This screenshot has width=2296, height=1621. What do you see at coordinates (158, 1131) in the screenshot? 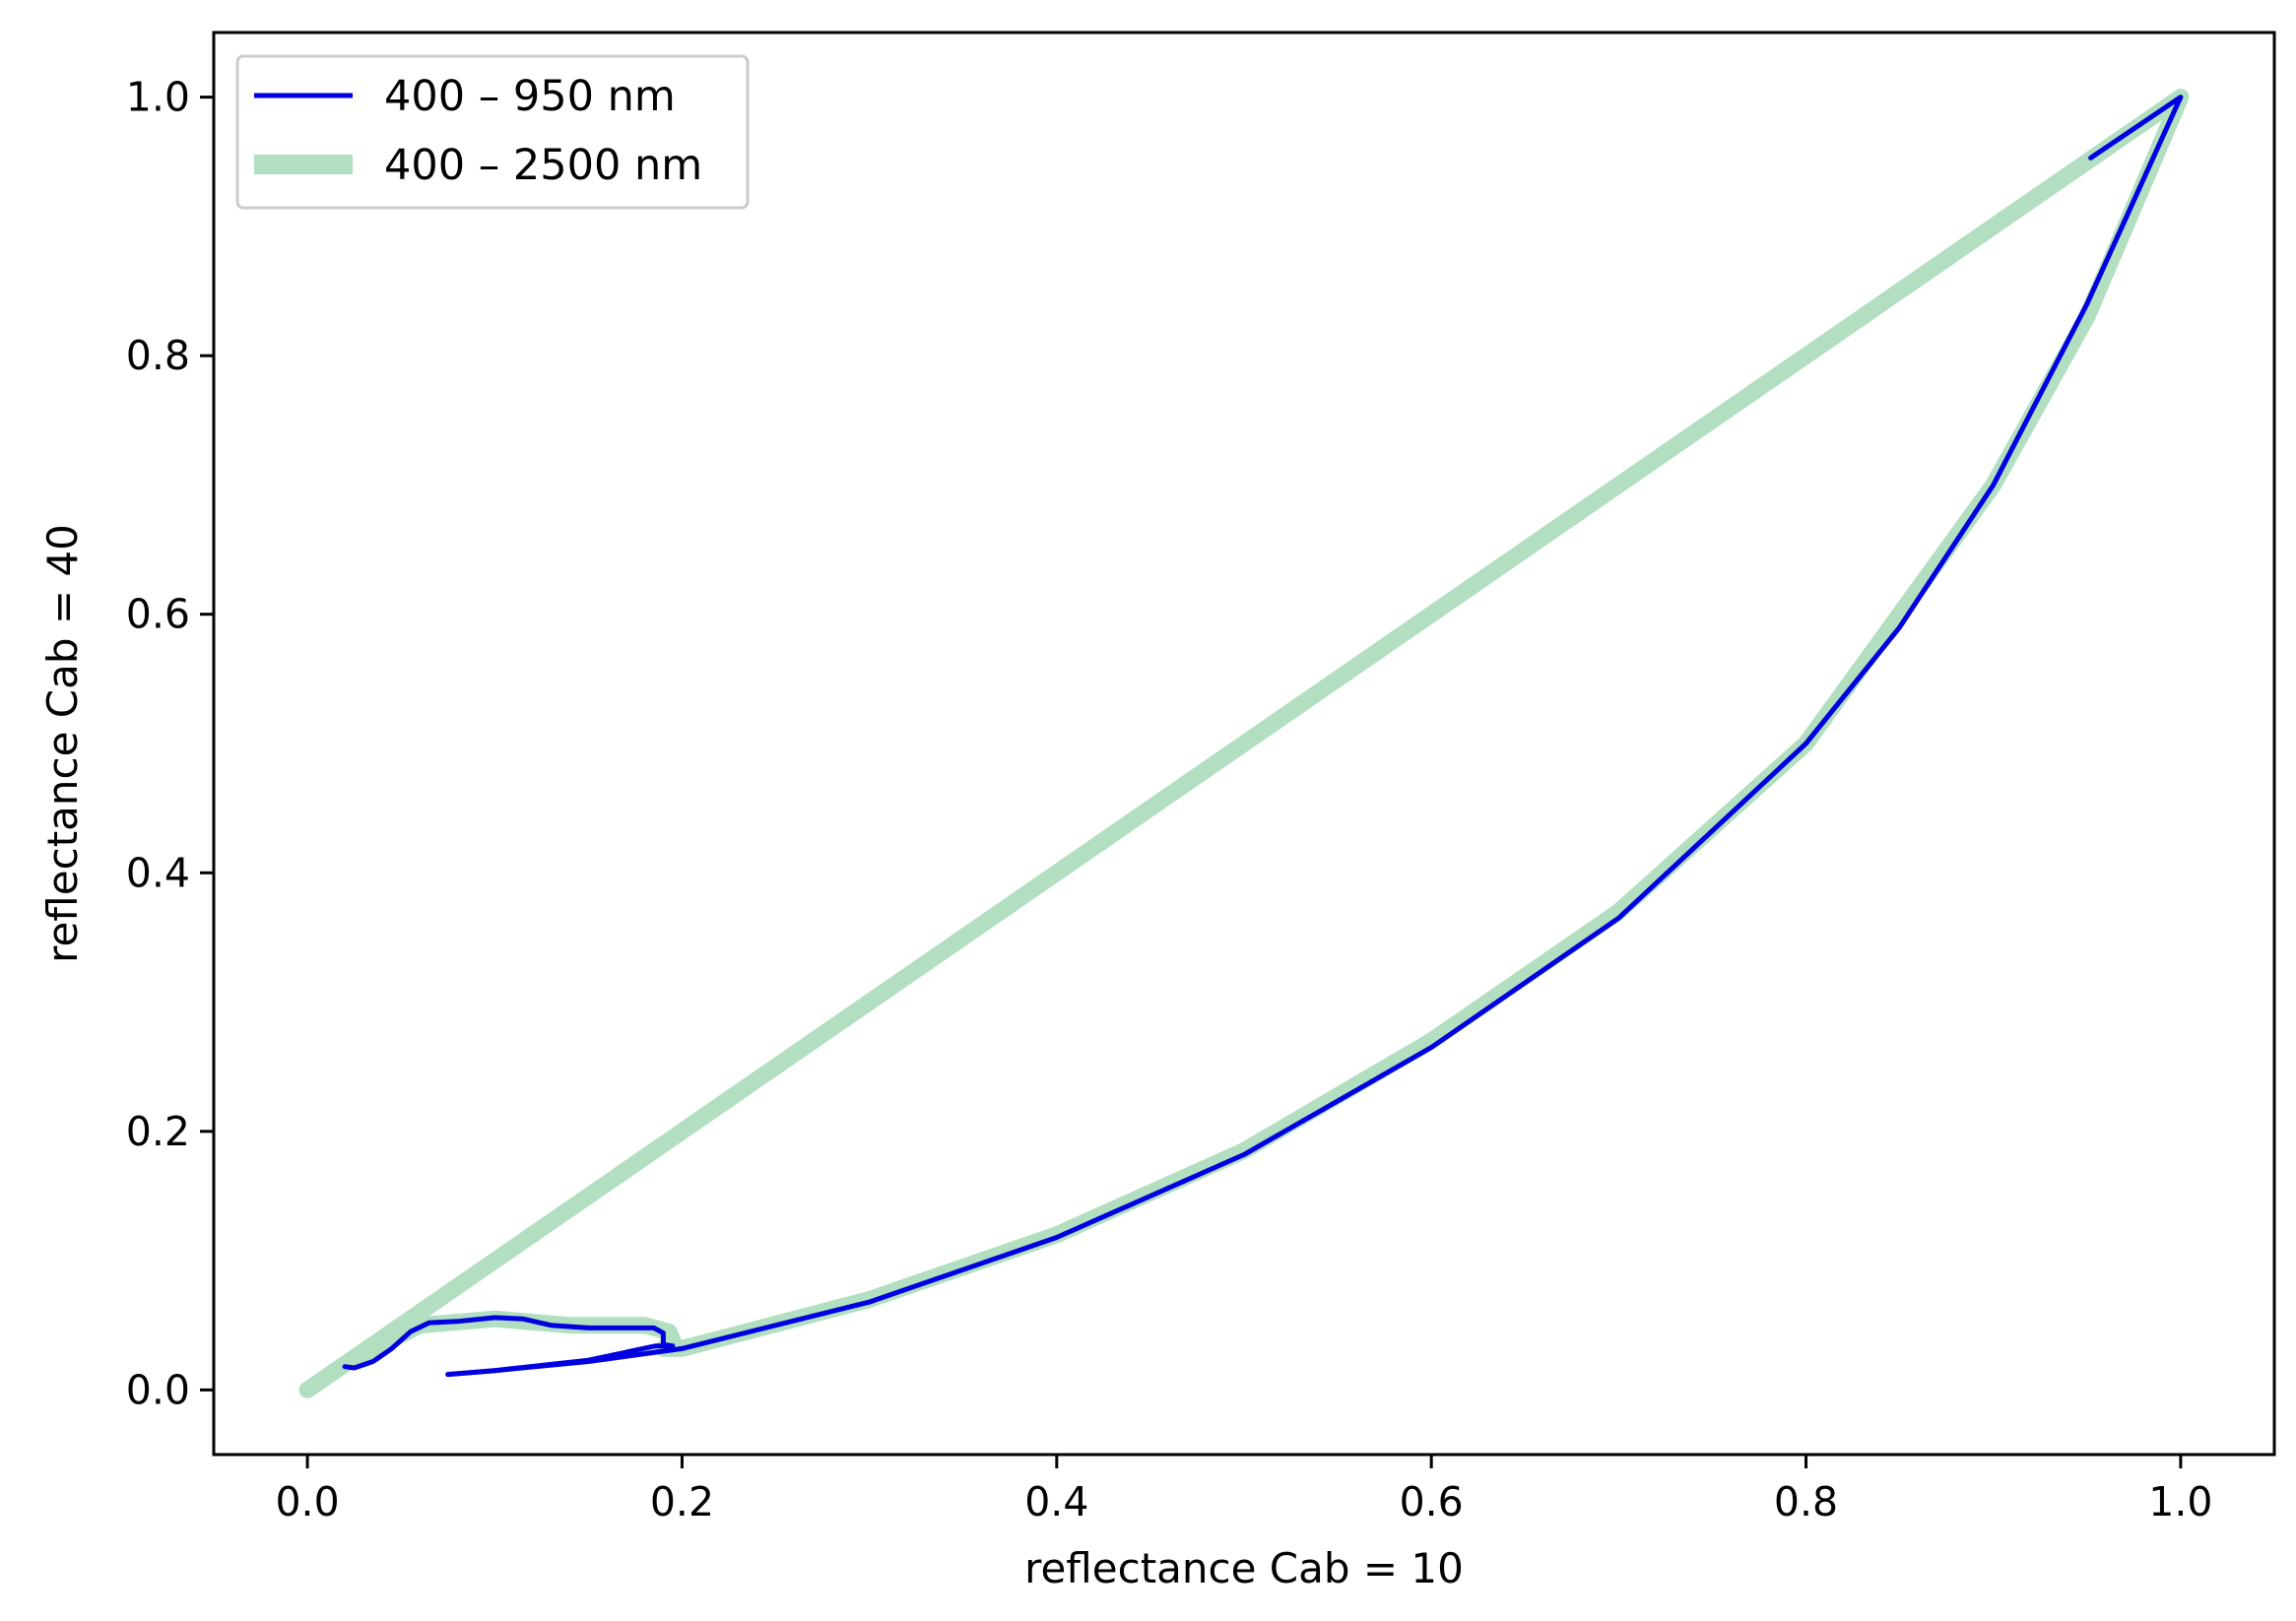
I see `y-tick-label: 0.2` at bounding box center [158, 1131].